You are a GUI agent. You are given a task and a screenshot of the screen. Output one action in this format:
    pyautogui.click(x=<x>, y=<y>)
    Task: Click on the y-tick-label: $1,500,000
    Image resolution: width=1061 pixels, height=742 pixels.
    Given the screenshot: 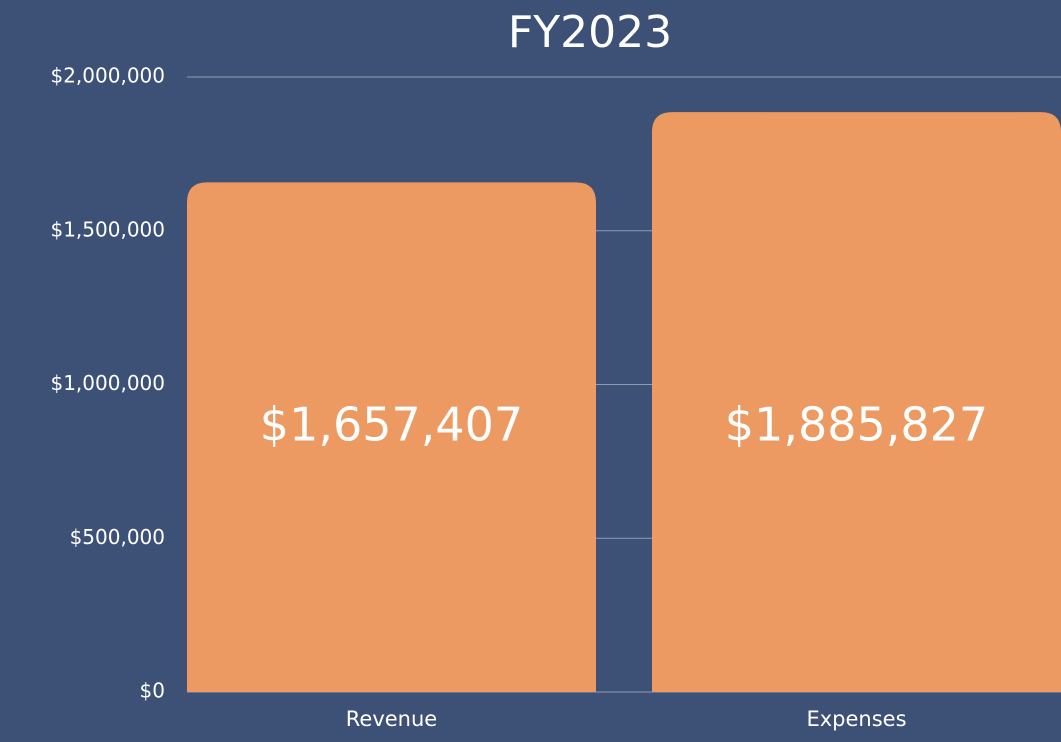 What is the action you would take?
    pyautogui.click(x=107, y=229)
    